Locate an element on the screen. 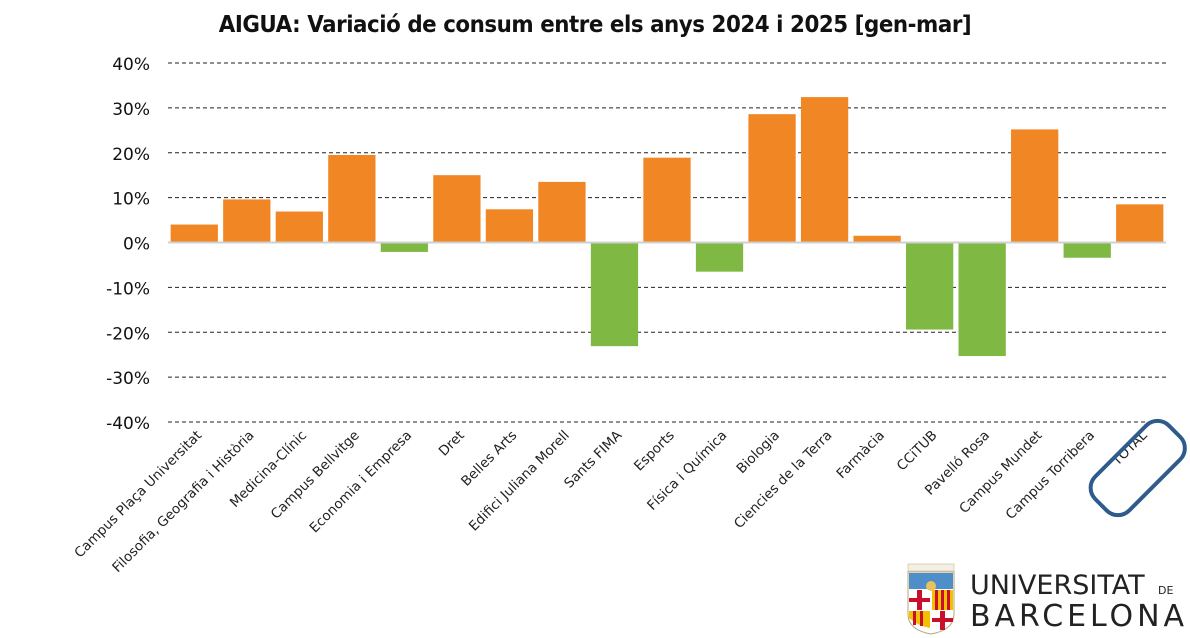 This screenshot has width=1190, height=638. x-tick-label: Ciencies de la Terra is located at coordinates (783, 480).